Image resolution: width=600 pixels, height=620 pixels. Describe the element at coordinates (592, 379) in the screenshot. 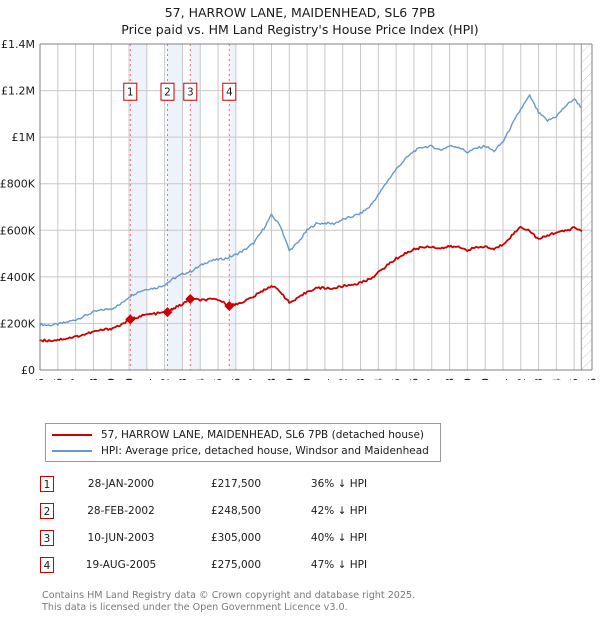

I see `x-axis-tick-label: 2026` at that location.